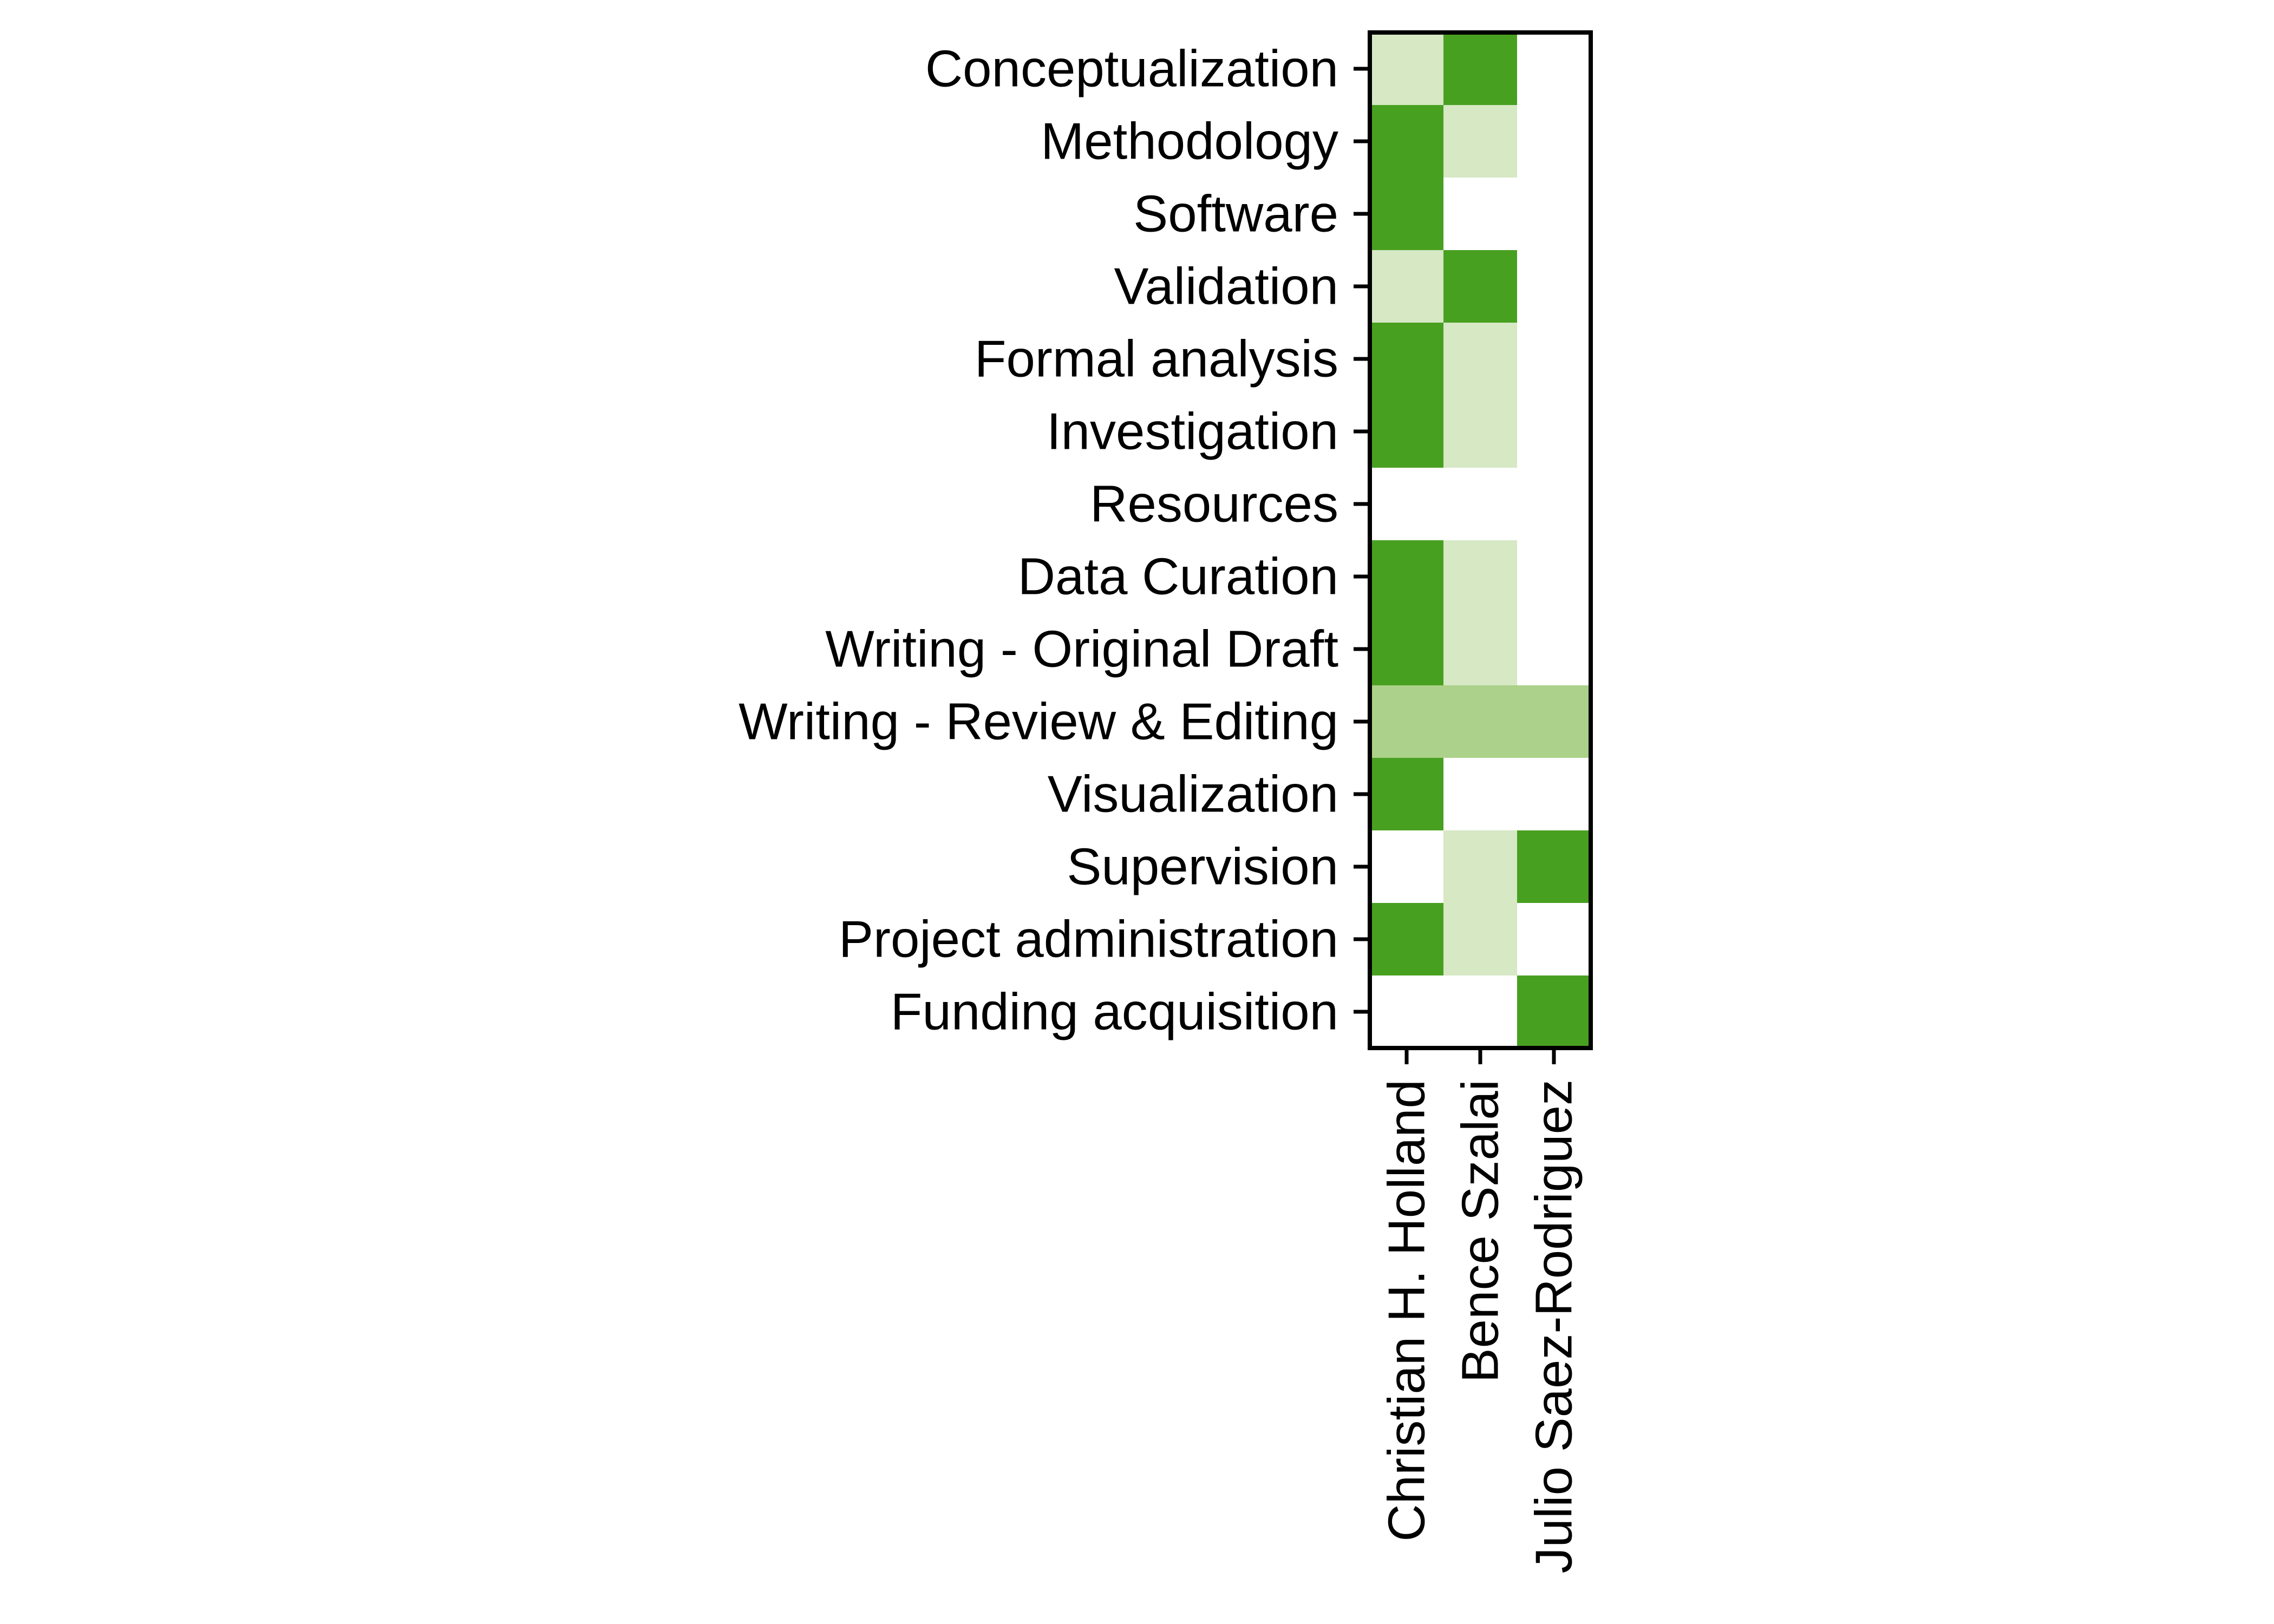  I want to click on heatmap-cell-data-curation-christian-h-holland, so click(1407, 577).